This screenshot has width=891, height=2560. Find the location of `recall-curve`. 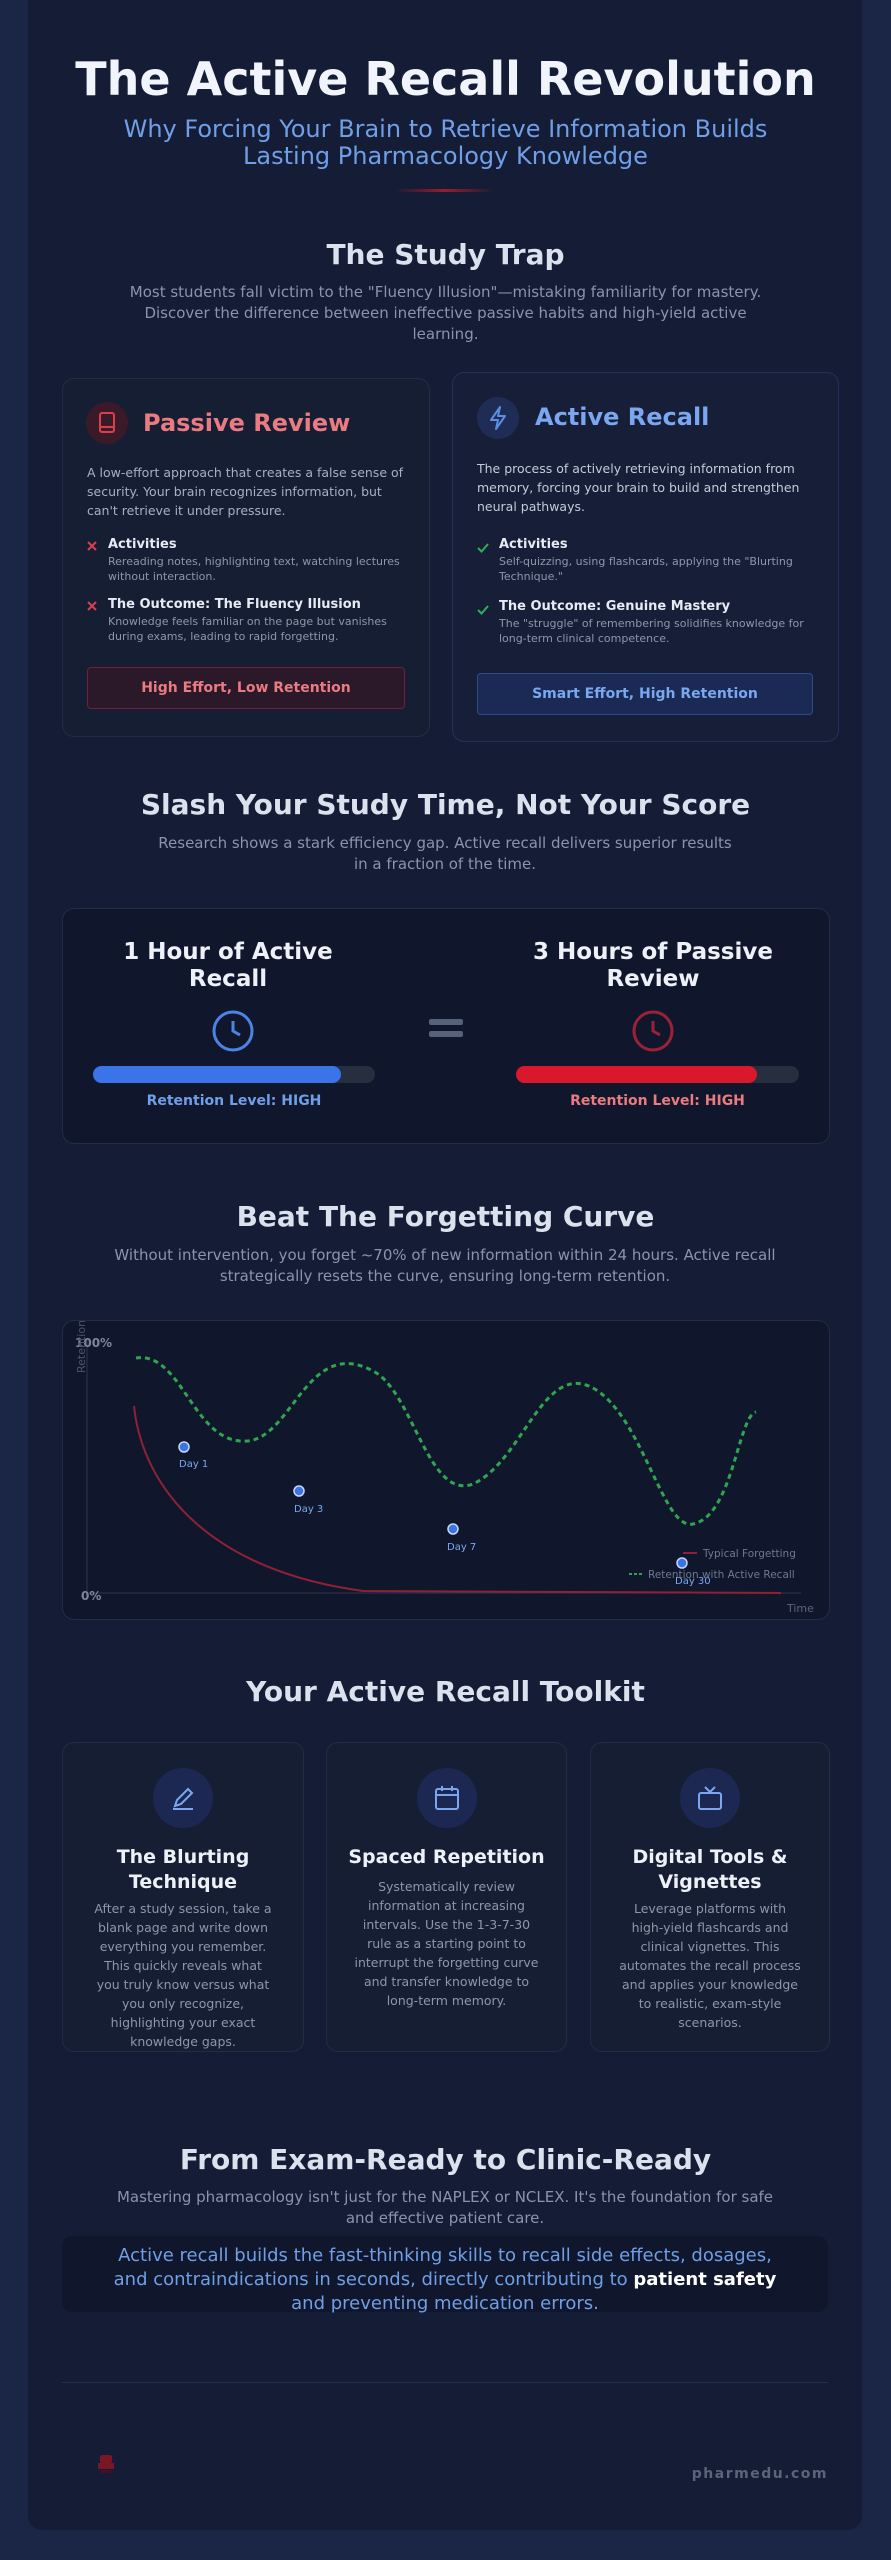

recall-curve is located at coordinates (446, 1441).